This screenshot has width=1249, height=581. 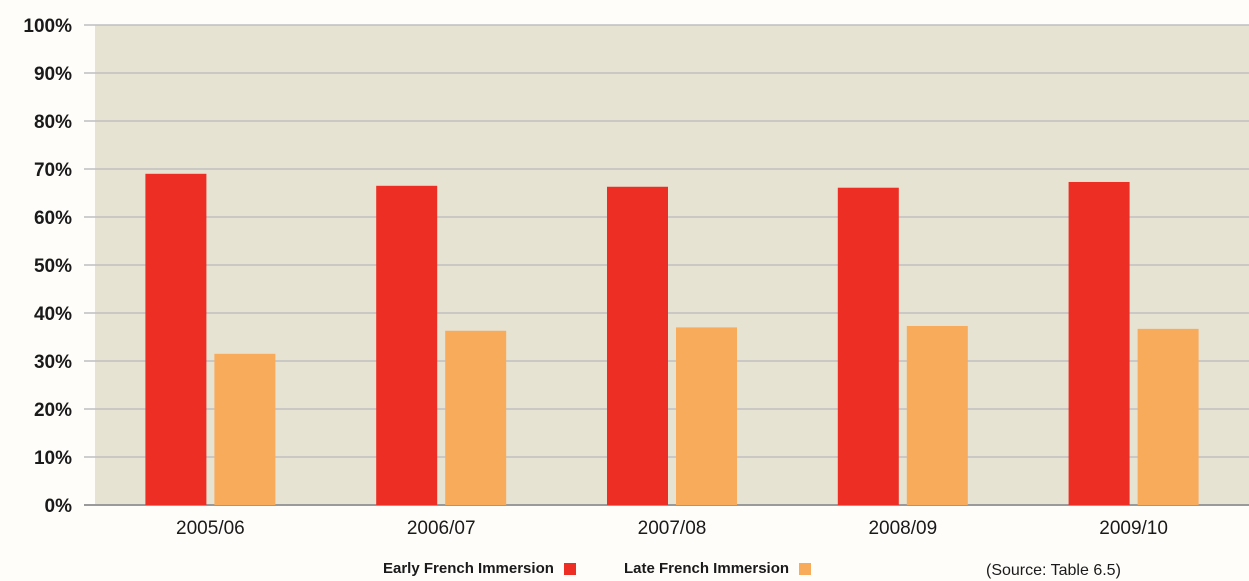 What do you see at coordinates (468, 568) in the screenshot?
I see `legend-label-early: Early French Immersion` at bounding box center [468, 568].